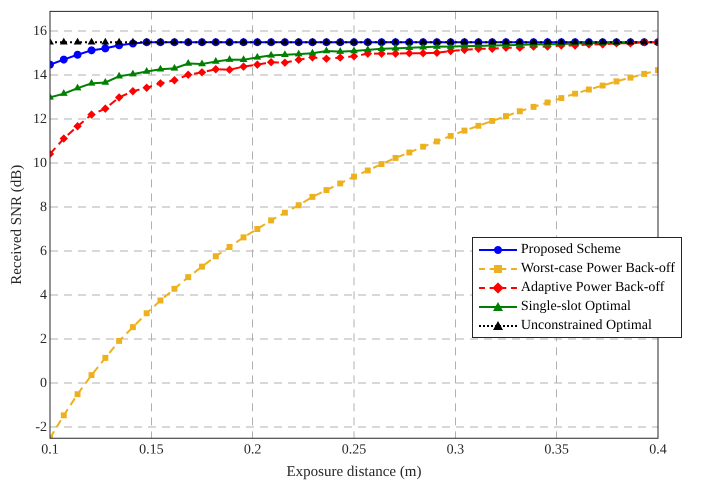 Image resolution: width=702 pixels, height=487 pixels. Describe the element at coordinates (575, 307) in the screenshot. I see `legend-label: Single-slot Optimal` at that location.